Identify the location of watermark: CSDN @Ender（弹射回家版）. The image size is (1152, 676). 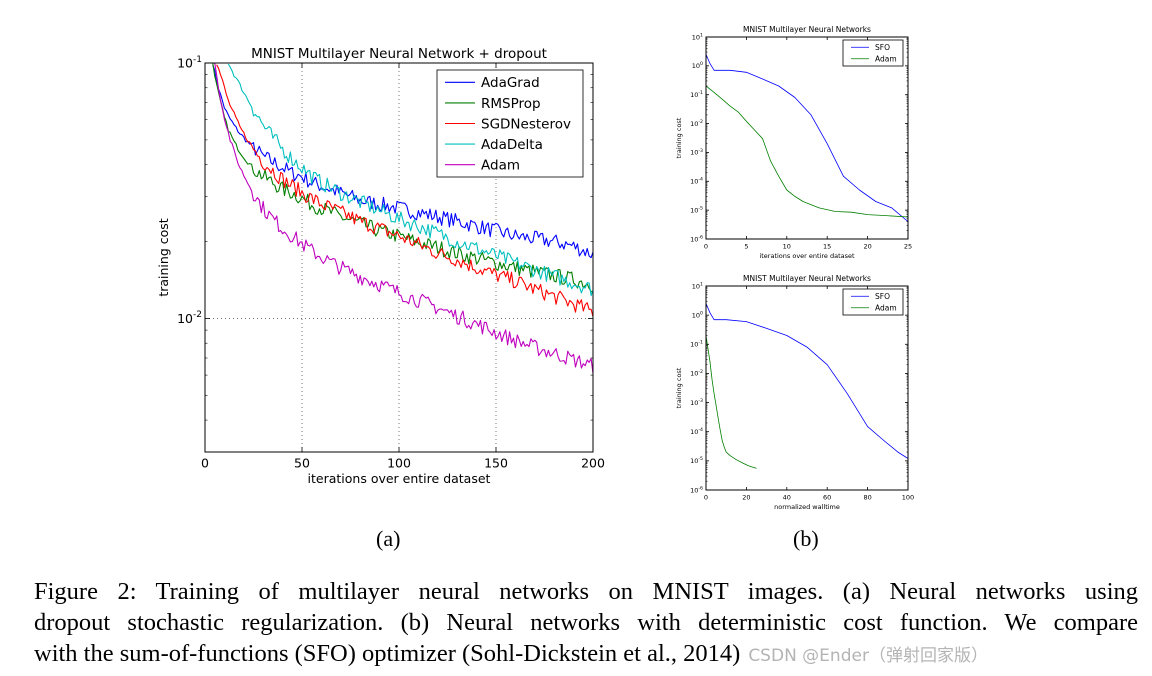
(868, 656).